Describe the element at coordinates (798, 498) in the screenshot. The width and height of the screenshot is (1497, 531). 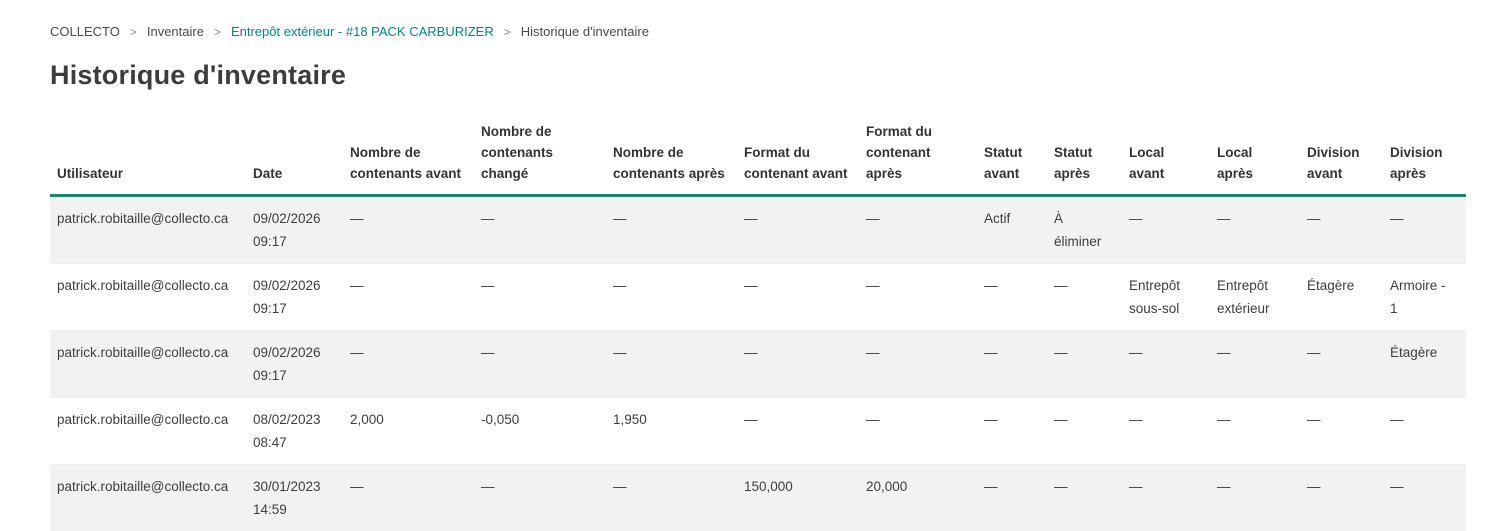
I see `table-cell: 150,000` at that location.